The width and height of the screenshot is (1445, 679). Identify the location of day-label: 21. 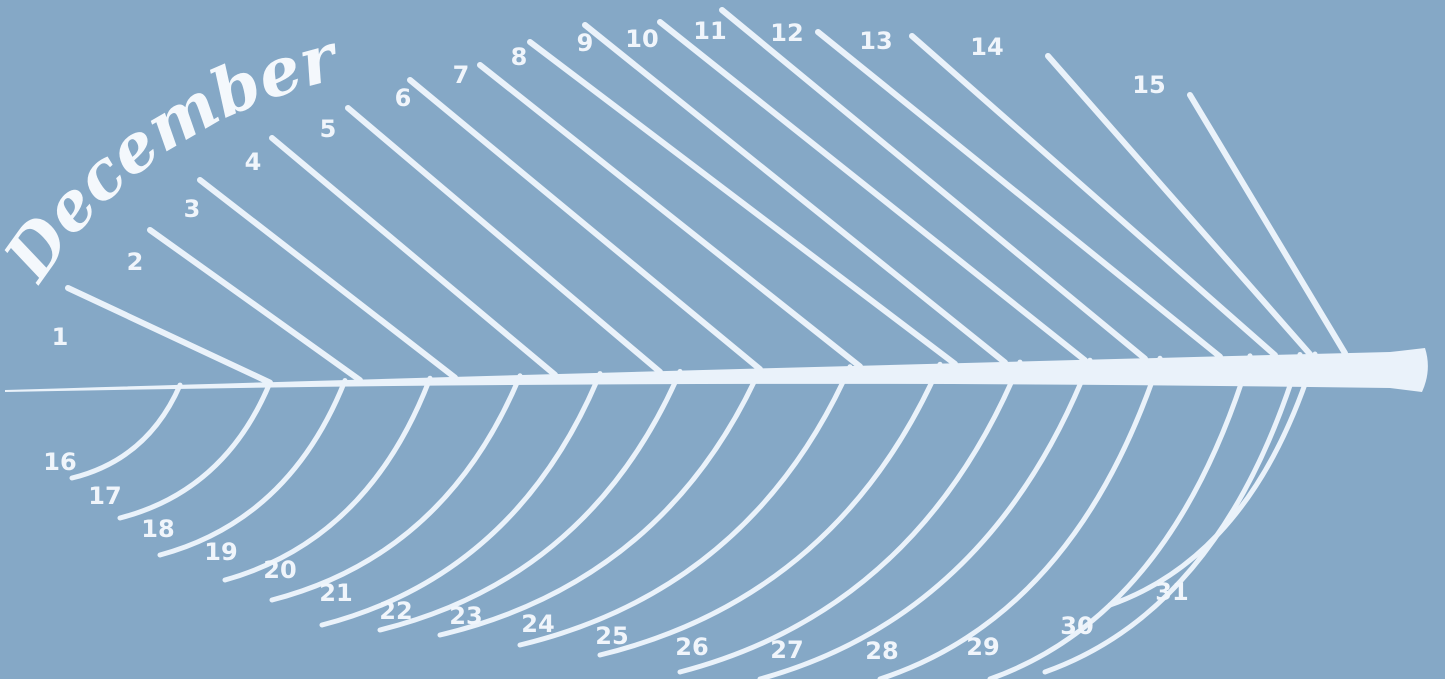
(335, 593).